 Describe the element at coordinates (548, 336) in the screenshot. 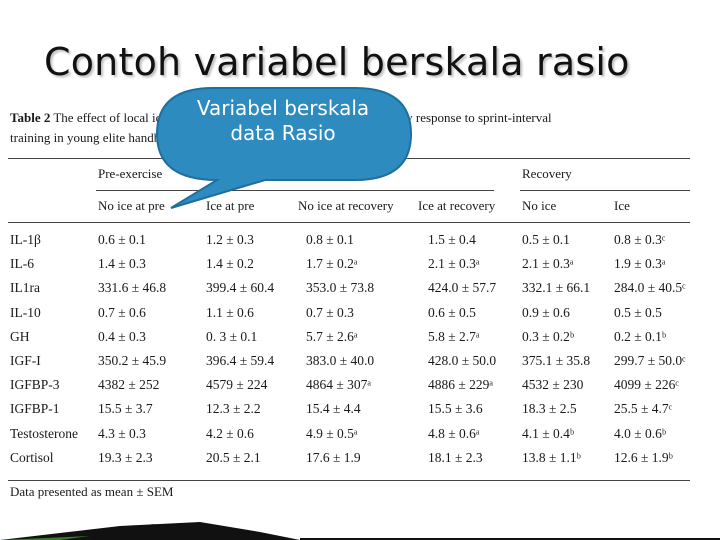

I see `table-cell: 0.3 ± 0.2ᵇ` at that location.